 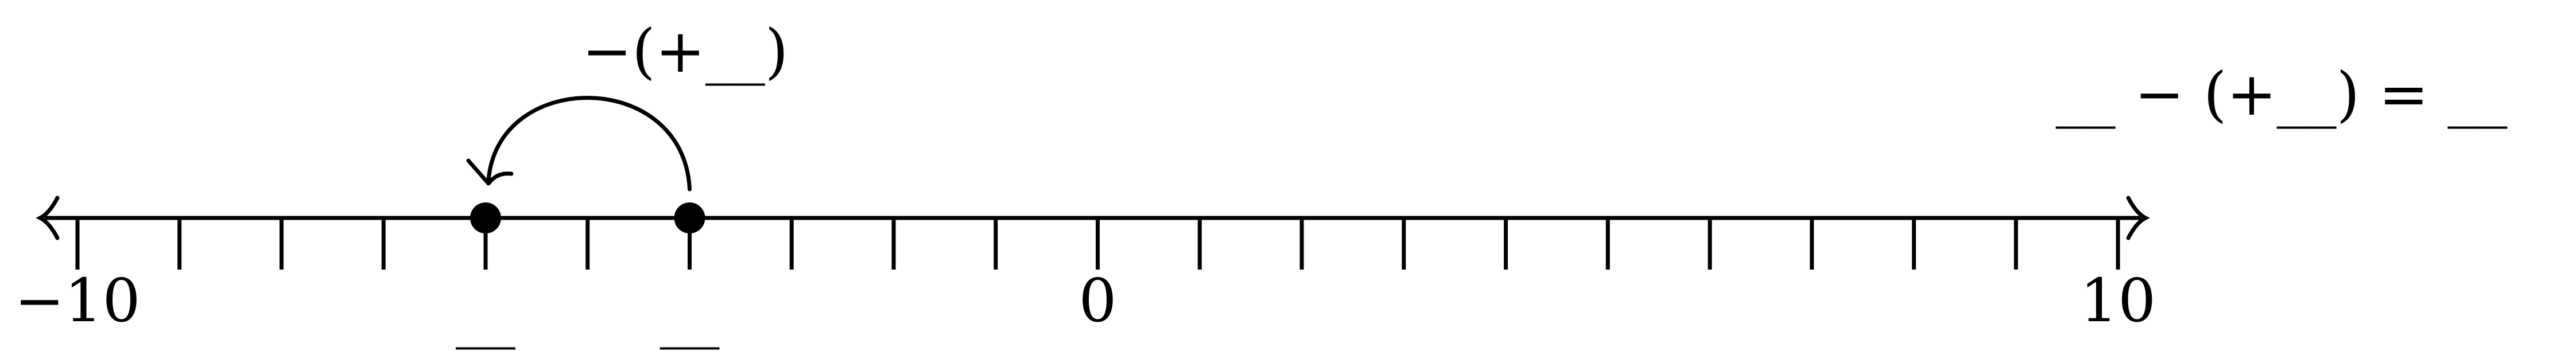 I want to click on equation: __ − (+__) = __, so click(x=2282, y=94).